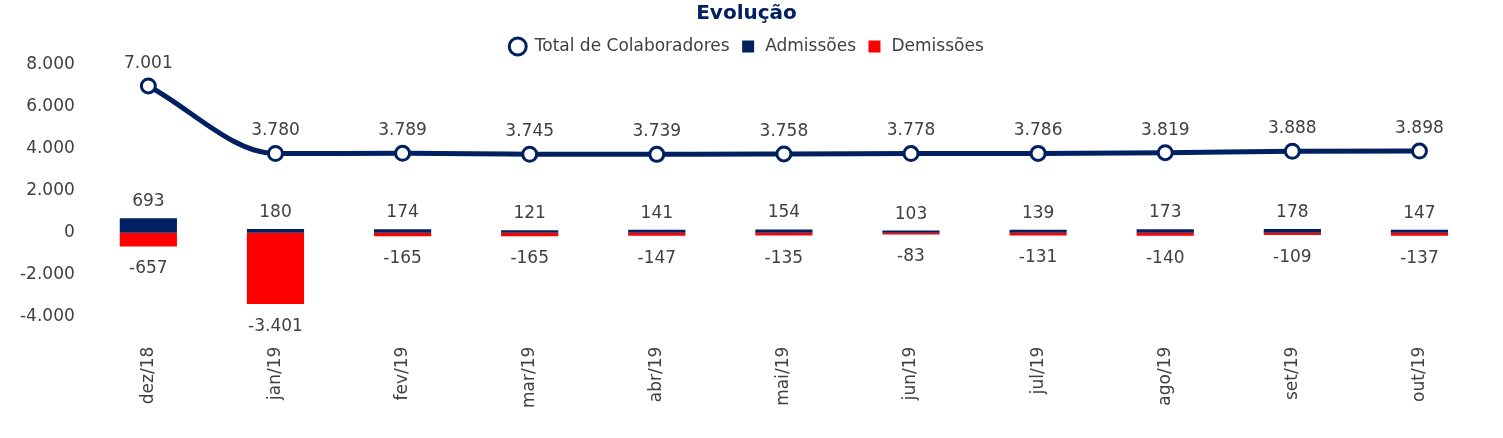 The height and width of the screenshot is (438, 1503). Describe the element at coordinates (50, 147) in the screenshot. I see `y-tick-label: 4.000` at that location.